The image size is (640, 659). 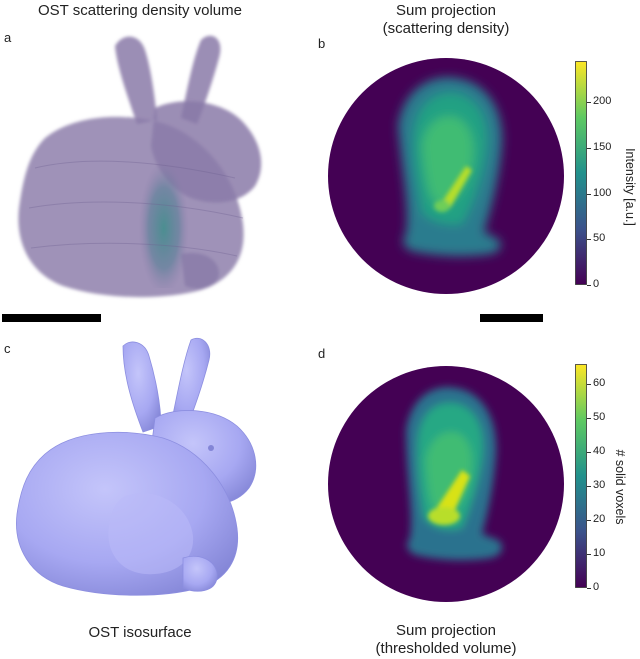 What do you see at coordinates (599, 553) in the screenshot?
I see `colorbar-tick-label: 10` at bounding box center [599, 553].